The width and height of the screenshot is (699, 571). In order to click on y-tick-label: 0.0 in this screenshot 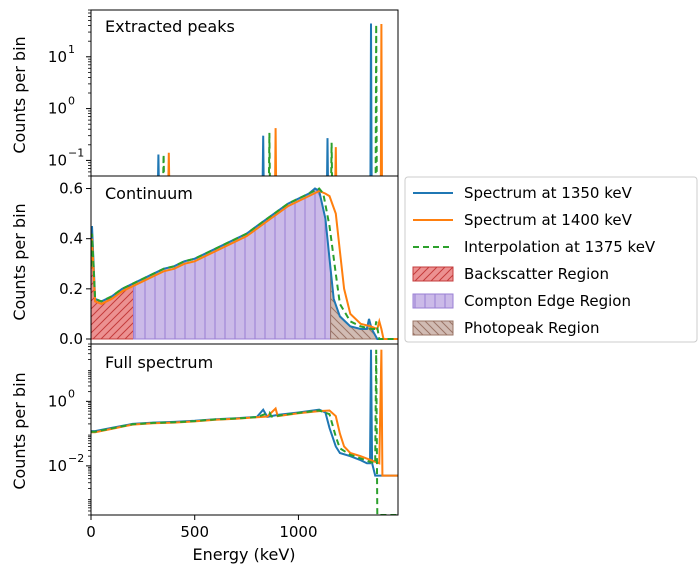, I will do `click(71, 339)`.